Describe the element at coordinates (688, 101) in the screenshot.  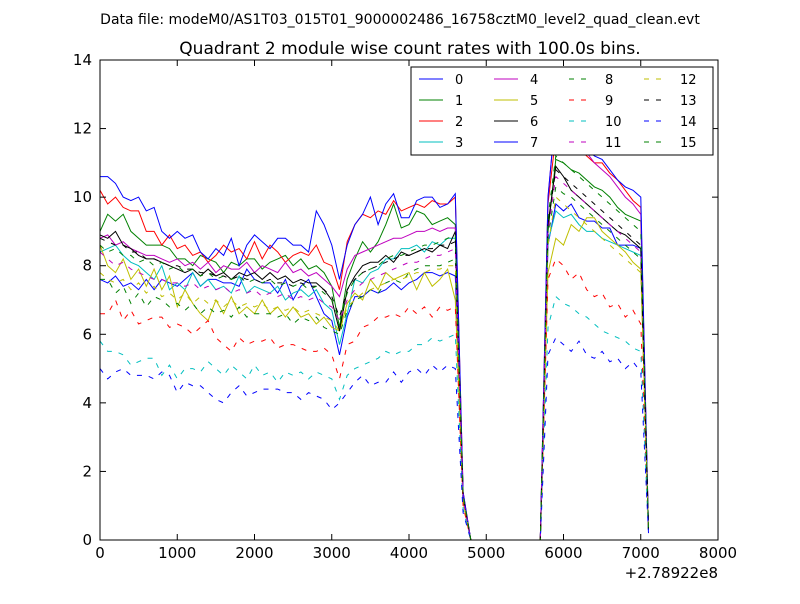
I see `legend-label-13: 13` at that location.